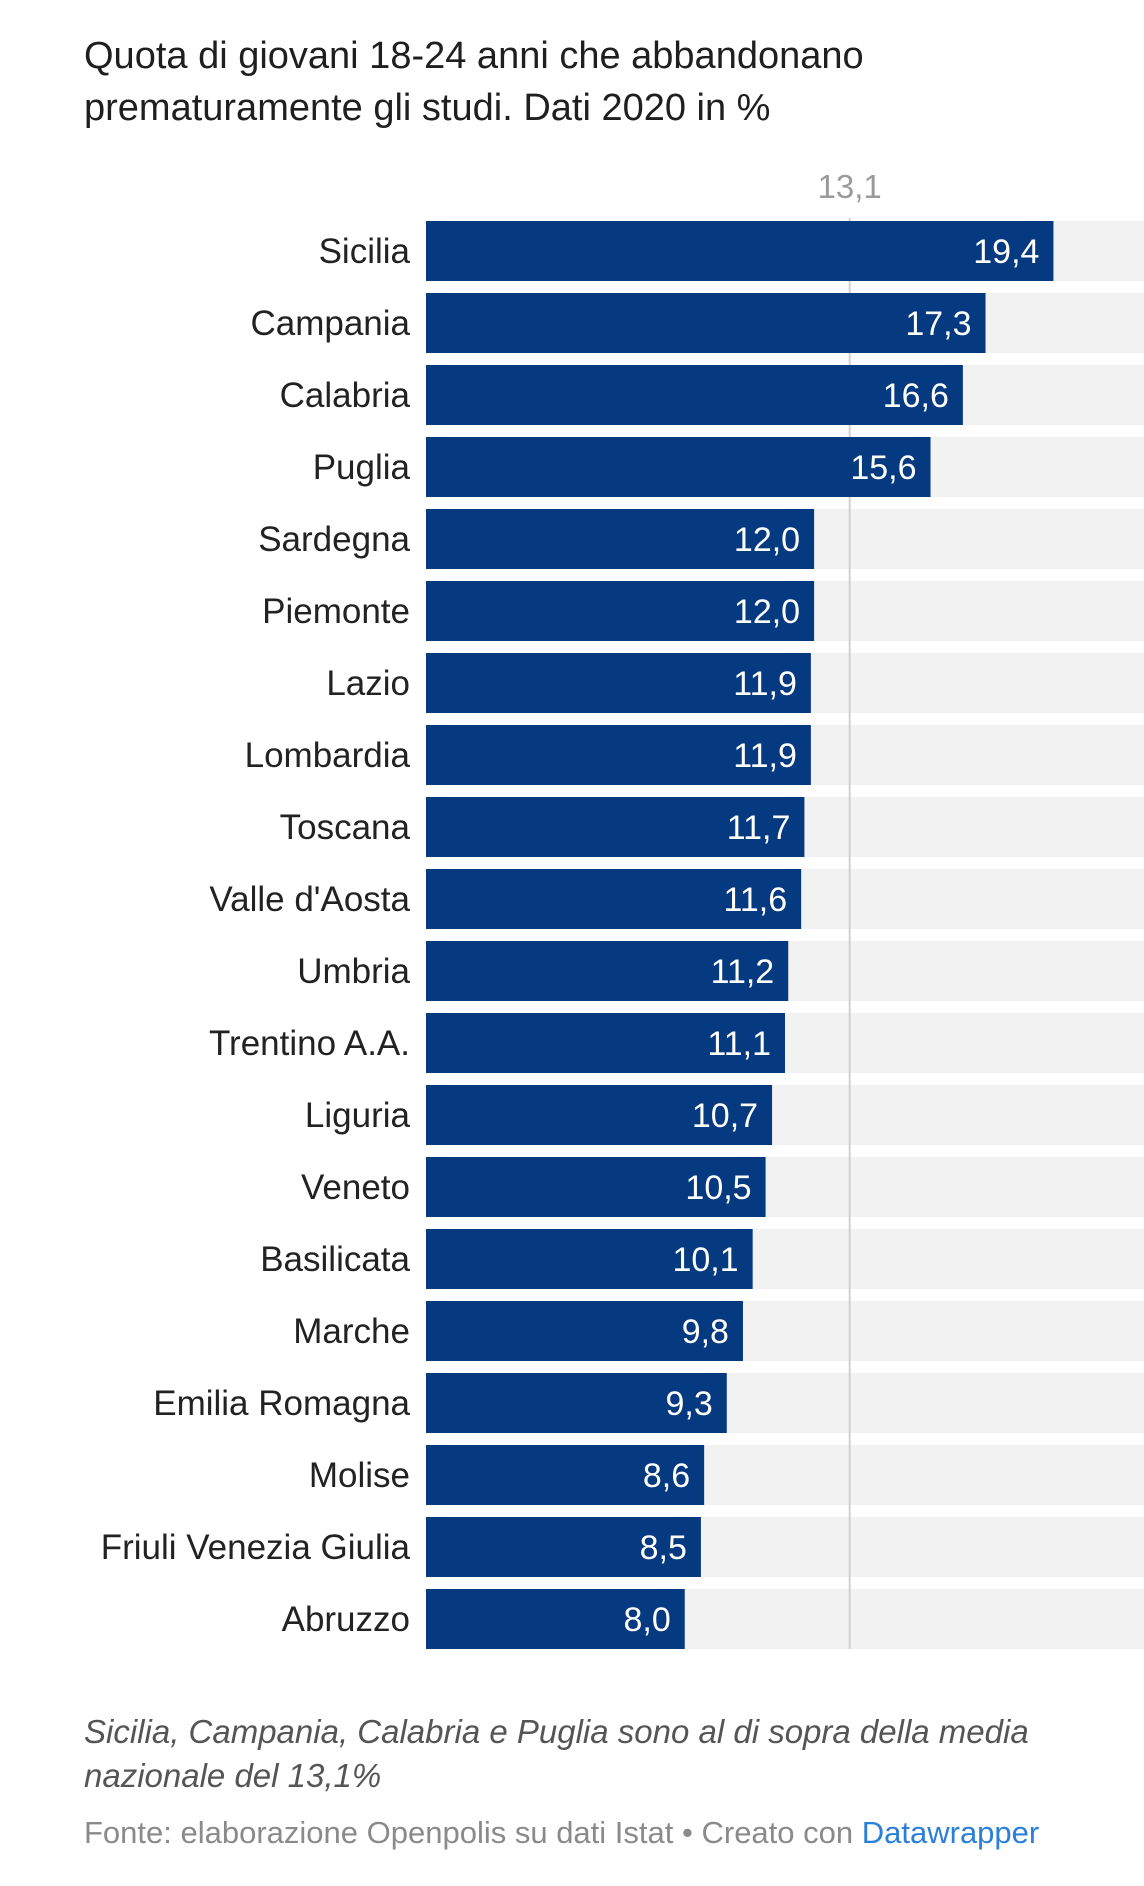  What do you see at coordinates (950, 1832) in the screenshot?
I see `datawrapper-link: Datawrapper` at bounding box center [950, 1832].